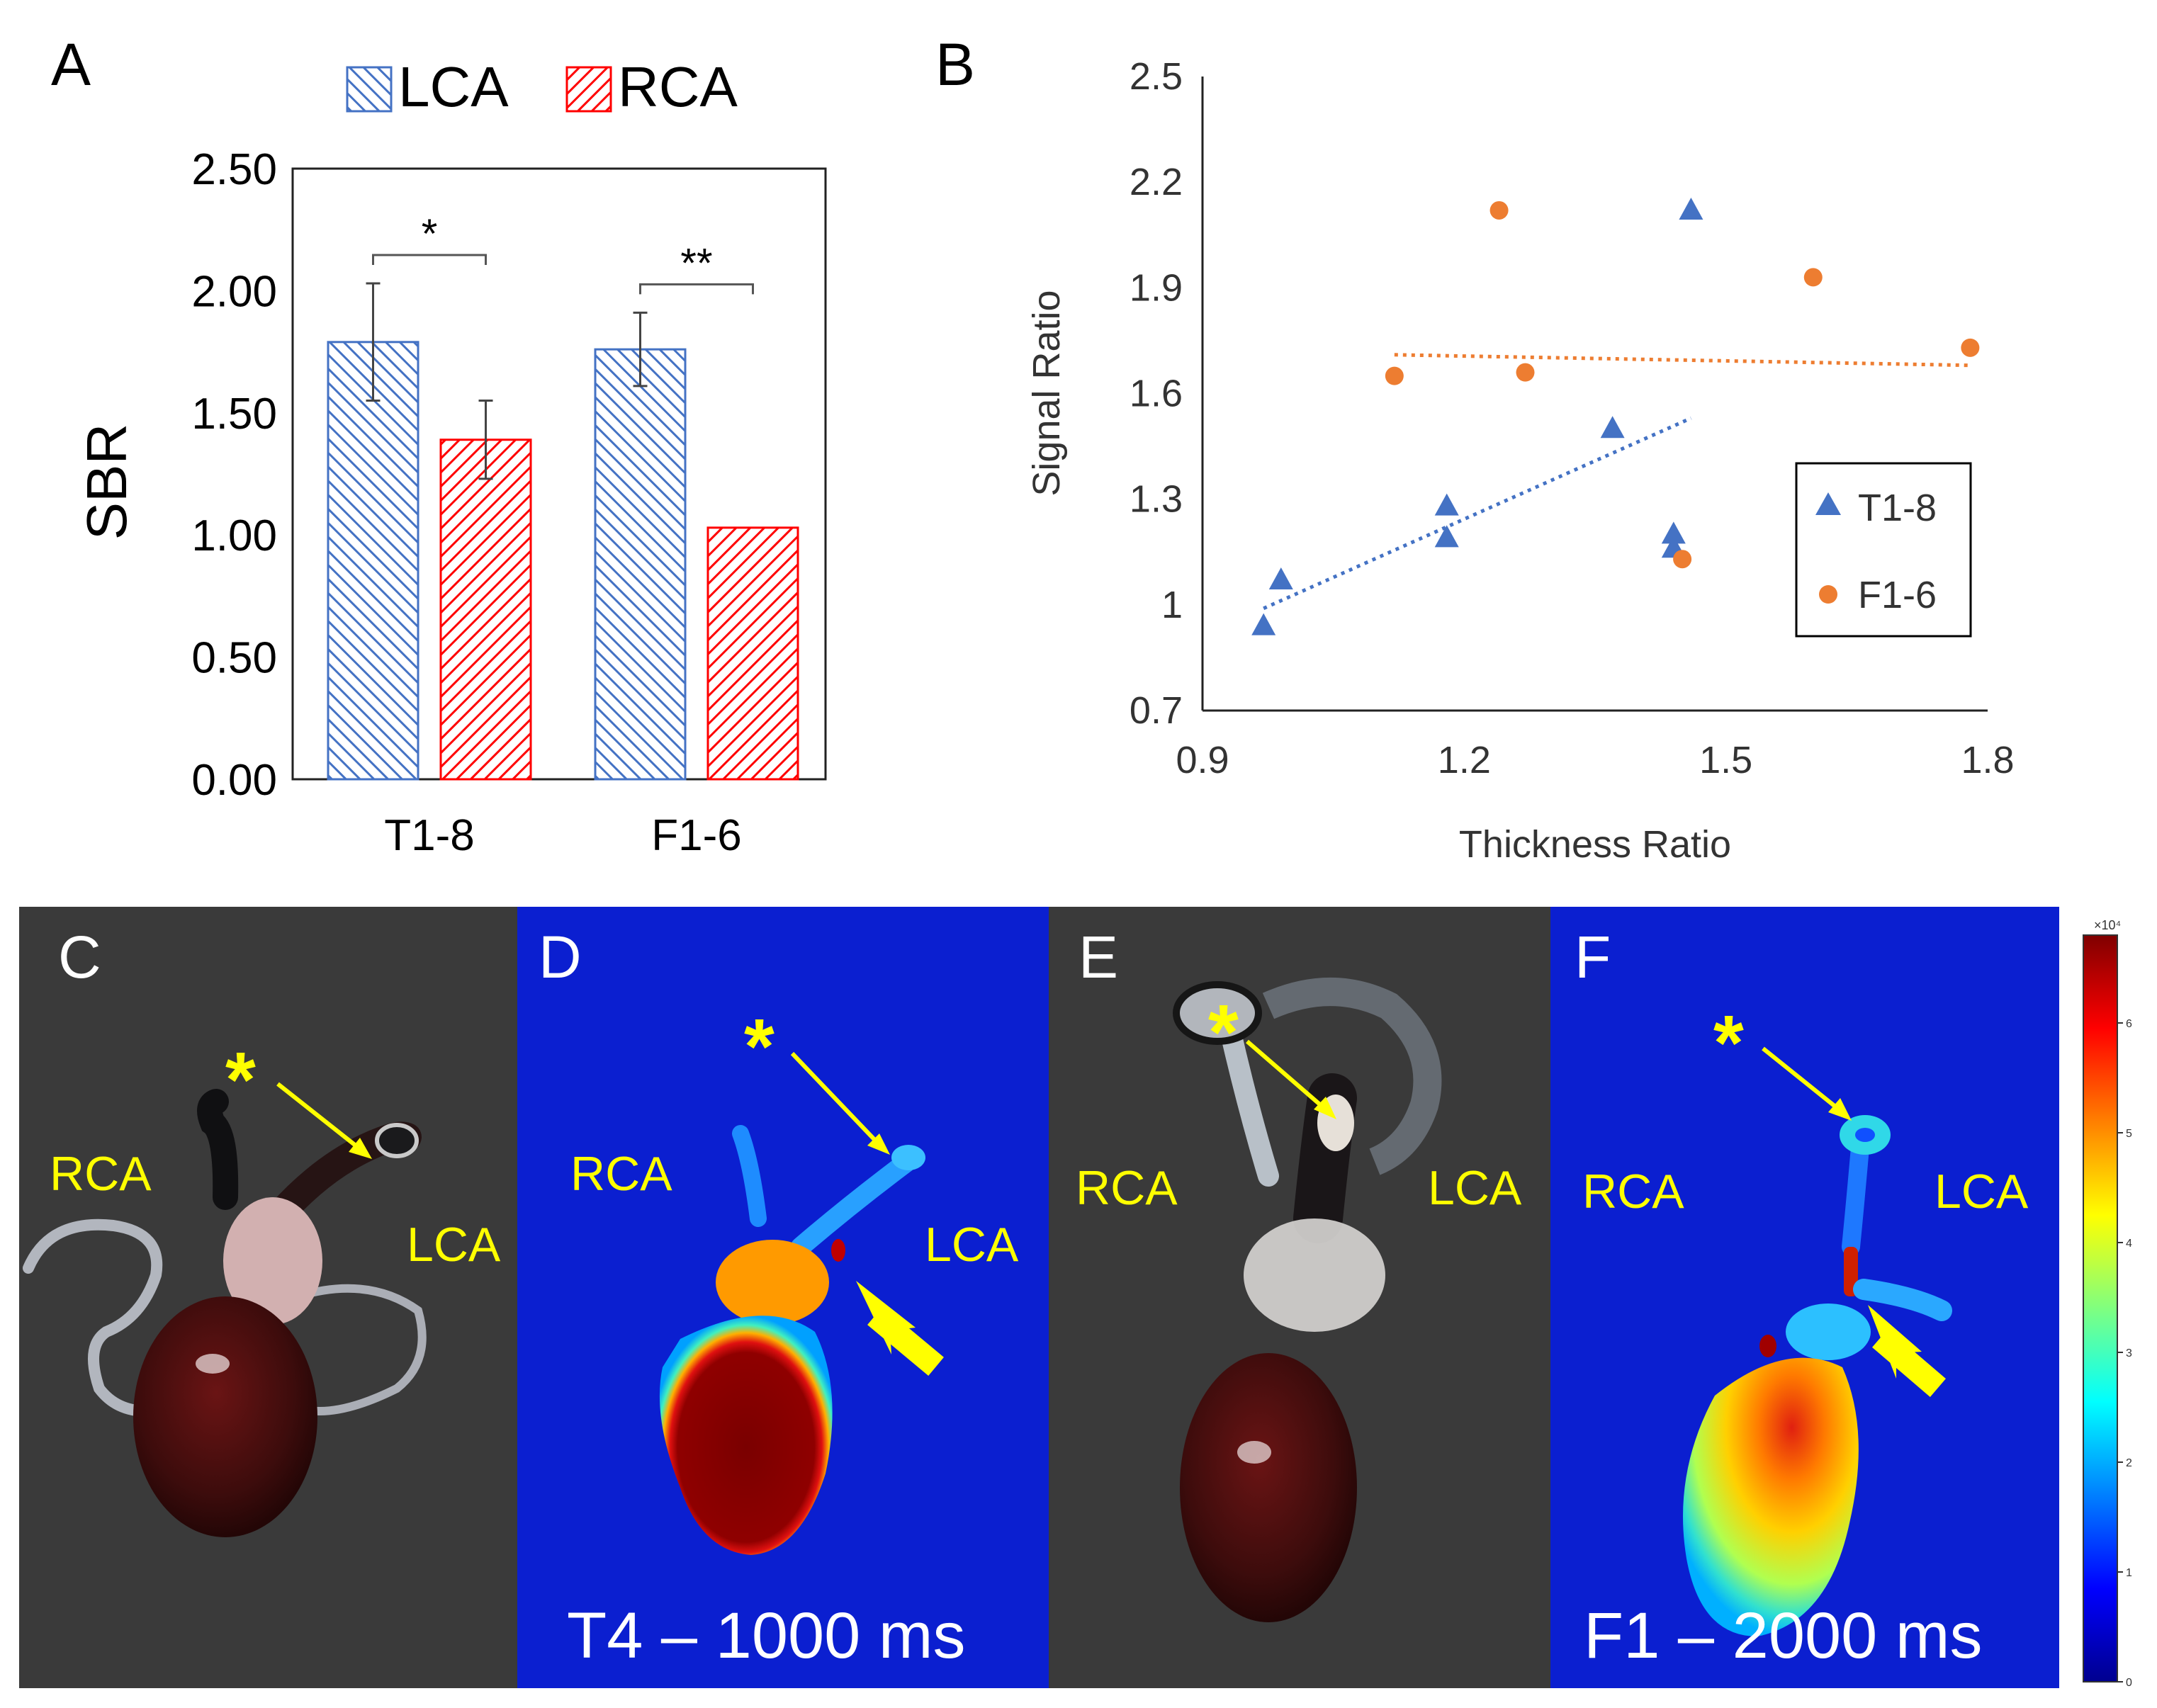 The width and height of the screenshot is (2157, 1708). I want to click on label-lca-c: LCA, so click(454, 1245).